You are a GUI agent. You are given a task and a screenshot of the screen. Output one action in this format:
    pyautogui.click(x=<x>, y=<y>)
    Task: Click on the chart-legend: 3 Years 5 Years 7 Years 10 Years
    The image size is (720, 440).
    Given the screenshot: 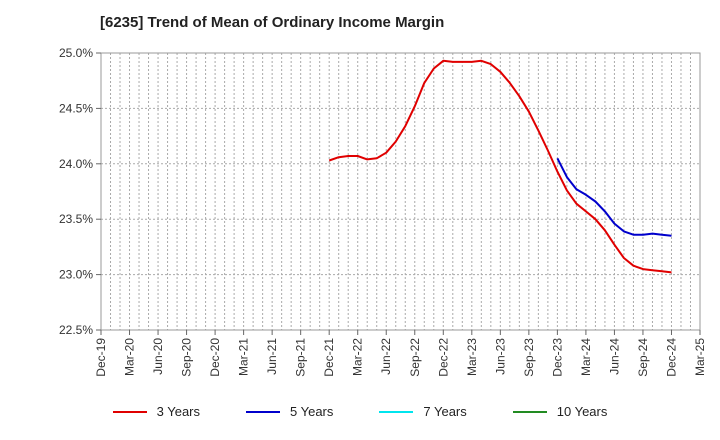 What is the action you would take?
    pyautogui.click(x=360, y=411)
    